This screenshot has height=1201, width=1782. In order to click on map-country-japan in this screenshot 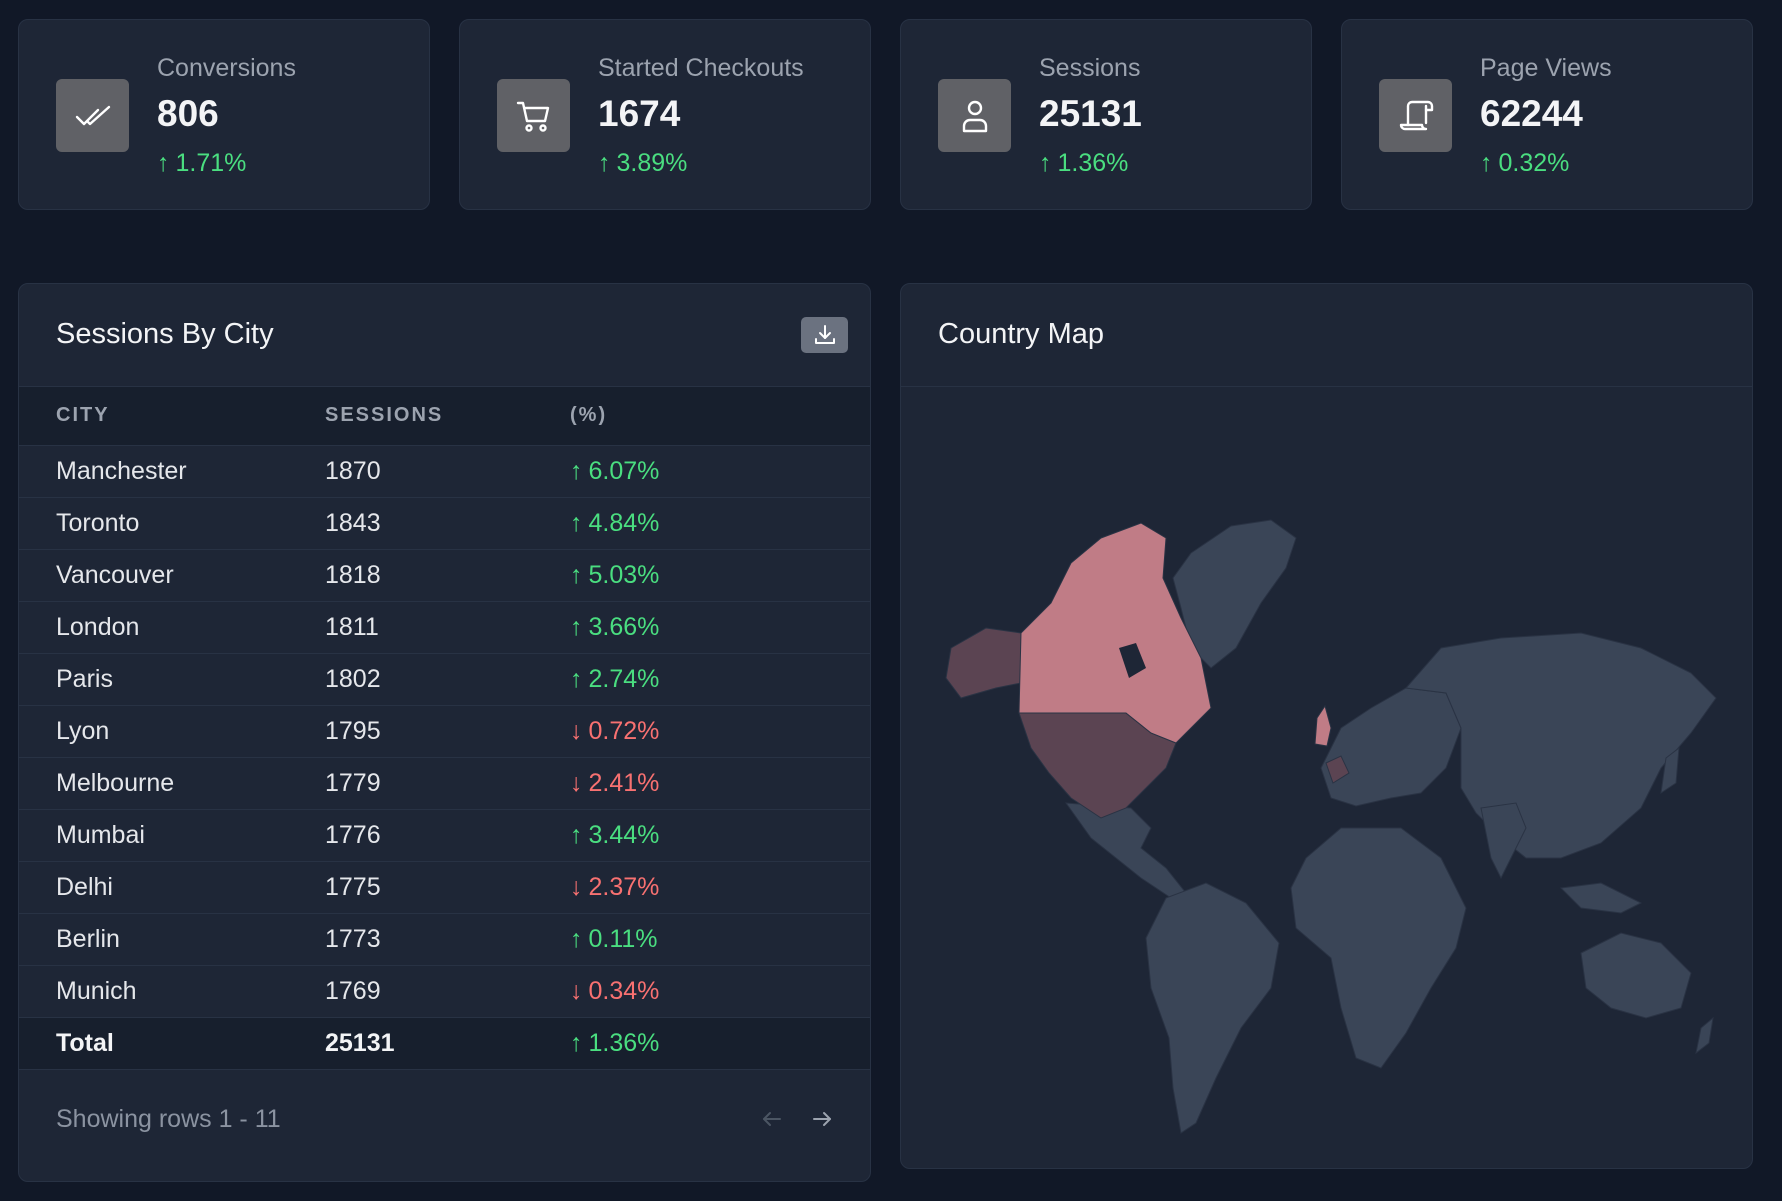, I will do `click(1670, 770)`.